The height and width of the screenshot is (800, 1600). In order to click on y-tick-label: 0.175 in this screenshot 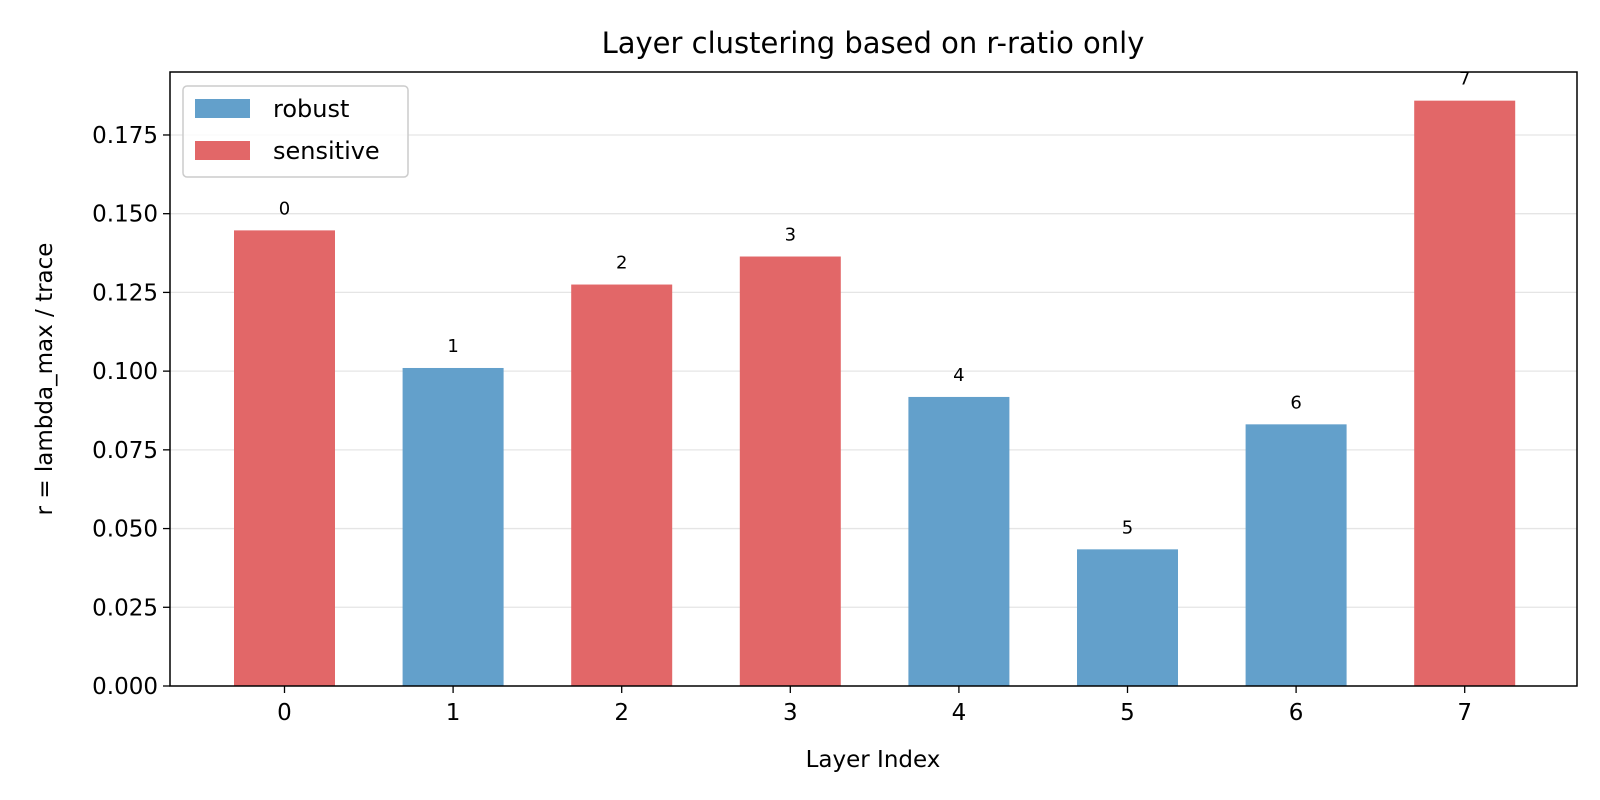, I will do `click(125, 136)`.